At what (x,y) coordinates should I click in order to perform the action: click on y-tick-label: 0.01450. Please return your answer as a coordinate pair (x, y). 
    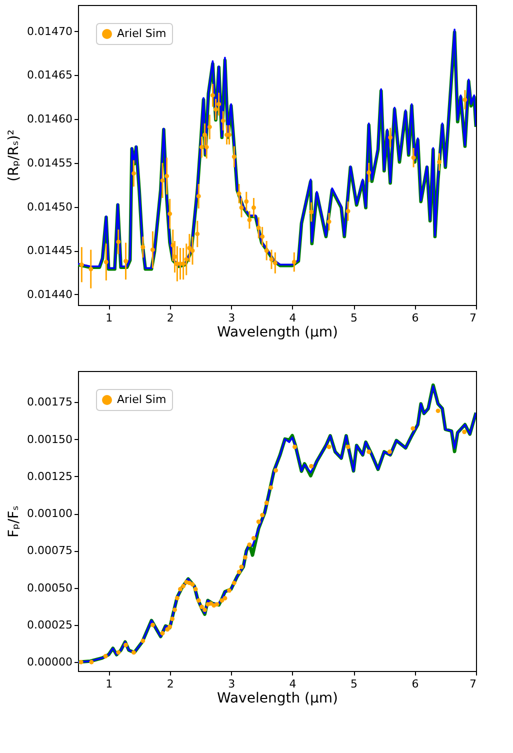
    Looking at the image, I should click on (49, 207).